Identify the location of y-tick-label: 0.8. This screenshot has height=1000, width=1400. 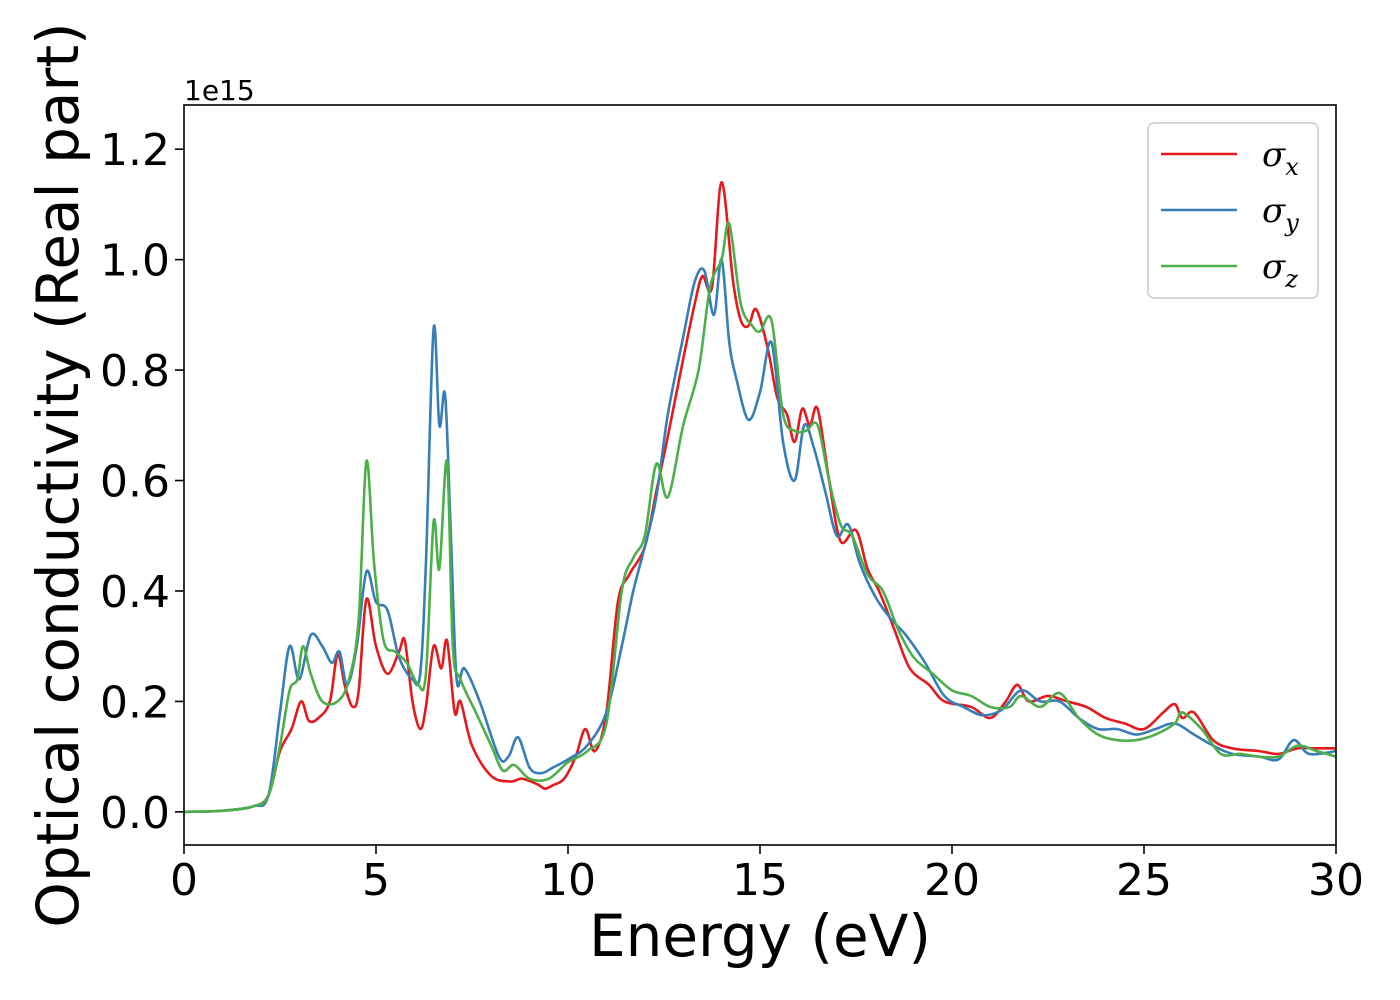
(135, 371).